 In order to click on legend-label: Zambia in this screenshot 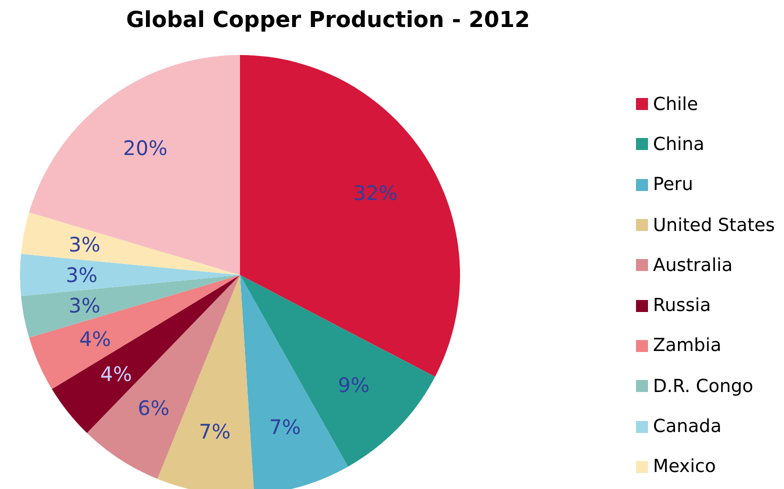, I will do `click(687, 345)`.